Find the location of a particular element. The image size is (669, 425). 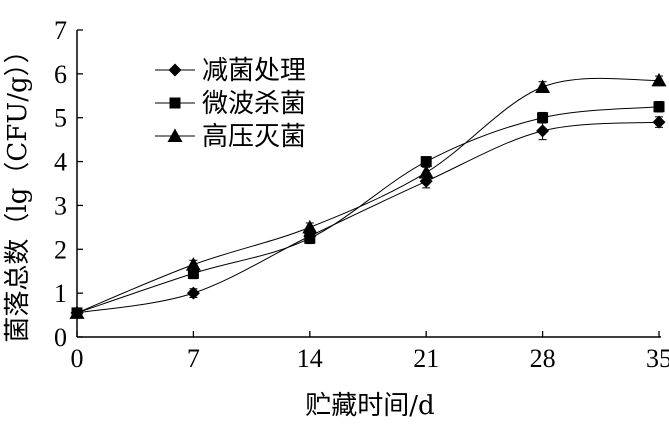

x-ticks: 0 7 14 21 28 35 is located at coordinates (370, 352).